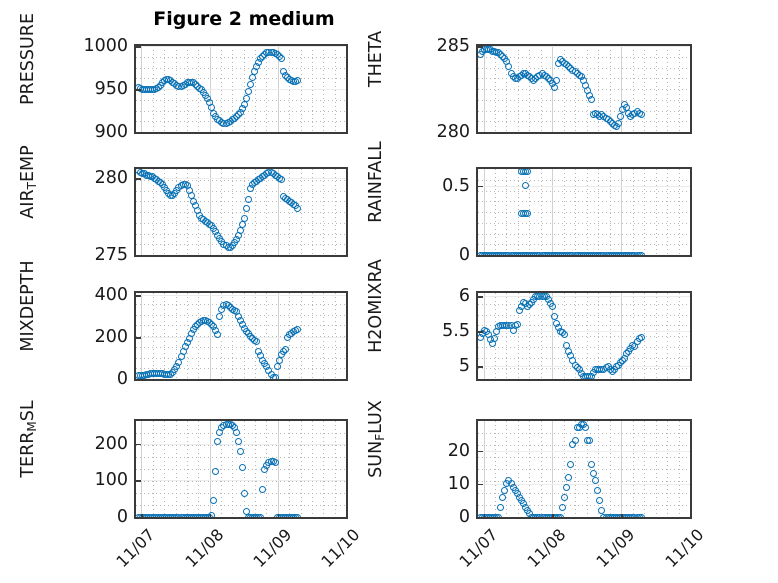  Describe the element at coordinates (111, 480) in the screenshot. I see `y-tick-label: 100` at that location.